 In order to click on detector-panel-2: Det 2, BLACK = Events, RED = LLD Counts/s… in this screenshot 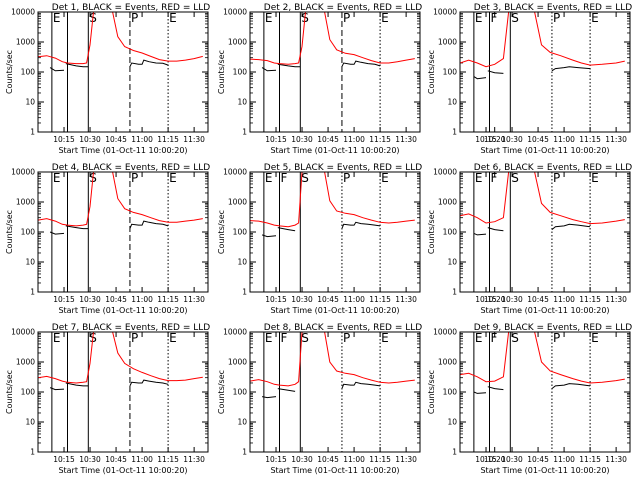, I will do `click(319, 79)`.